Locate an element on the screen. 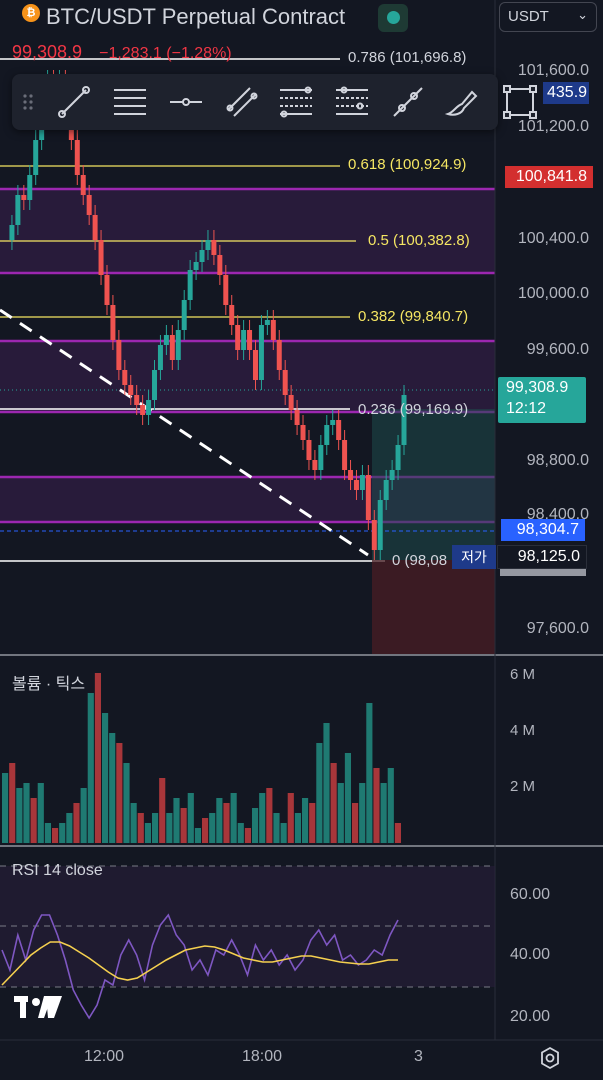 The height and width of the screenshot is (1080, 603). rsi-ma-line is located at coordinates (199, 963).